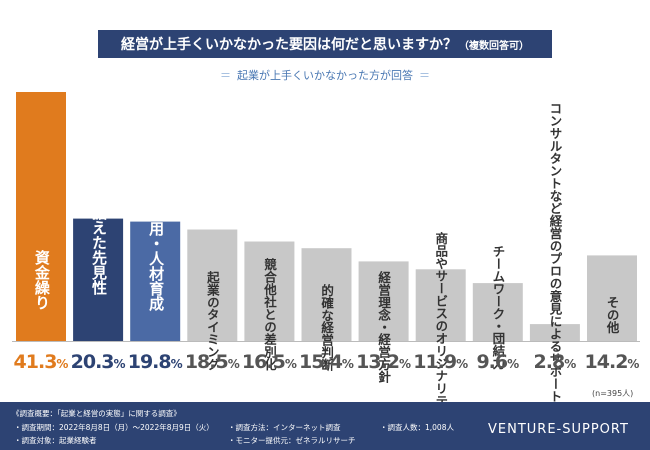 The width and height of the screenshot is (650, 450). I want to click on subtitle-text: 起業が上手くいかなかった方が回答, so click(325, 75).